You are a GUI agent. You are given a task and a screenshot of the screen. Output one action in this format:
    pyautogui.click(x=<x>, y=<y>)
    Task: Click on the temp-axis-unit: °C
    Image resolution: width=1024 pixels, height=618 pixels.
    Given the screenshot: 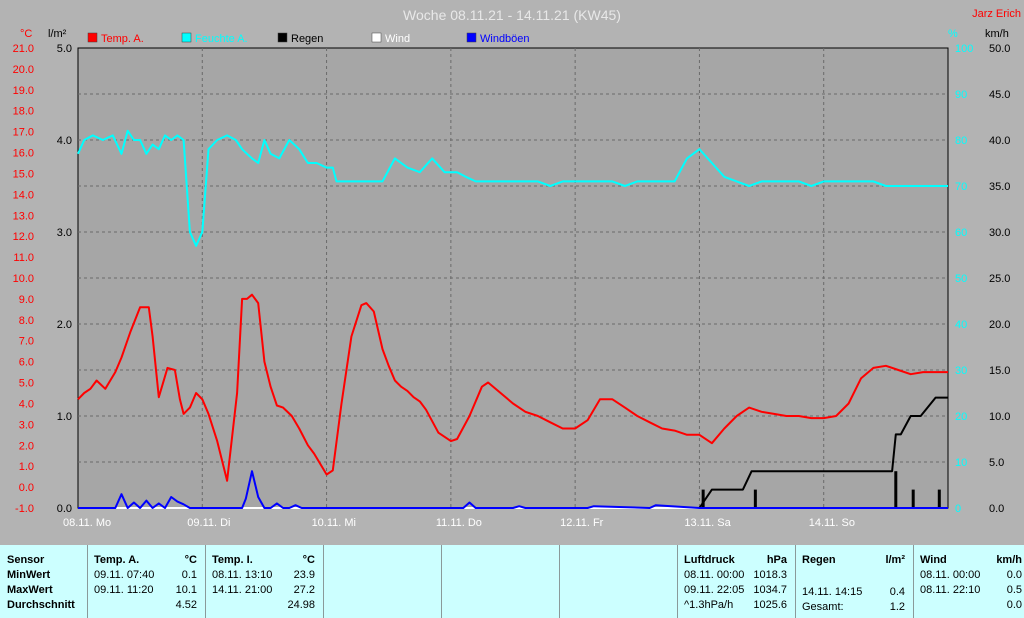 What is the action you would take?
    pyautogui.click(x=26, y=34)
    